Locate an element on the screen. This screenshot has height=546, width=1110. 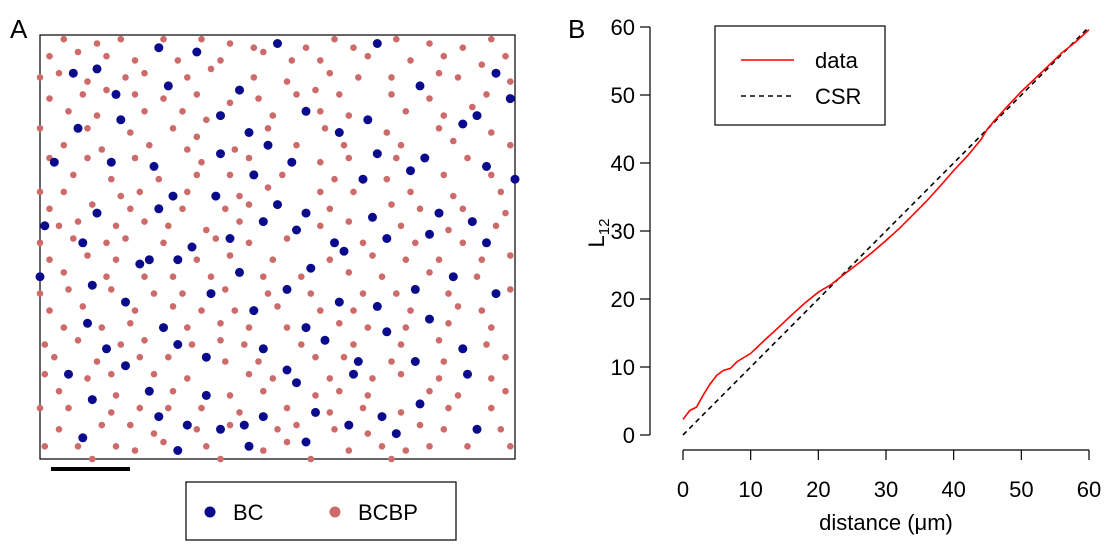
legend-bcbp-label: BCBP is located at coordinates (388, 512).